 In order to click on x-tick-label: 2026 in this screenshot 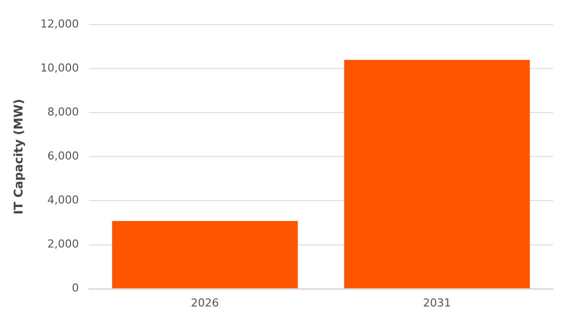, I will do `click(204, 303)`.